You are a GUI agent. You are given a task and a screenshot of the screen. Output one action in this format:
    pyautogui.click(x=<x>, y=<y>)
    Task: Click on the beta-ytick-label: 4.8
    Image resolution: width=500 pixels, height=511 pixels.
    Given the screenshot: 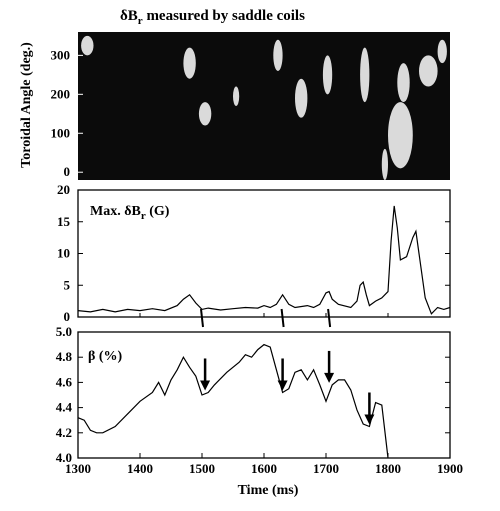 What is the action you would take?
    pyautogui.click(x=64, y=356)
    